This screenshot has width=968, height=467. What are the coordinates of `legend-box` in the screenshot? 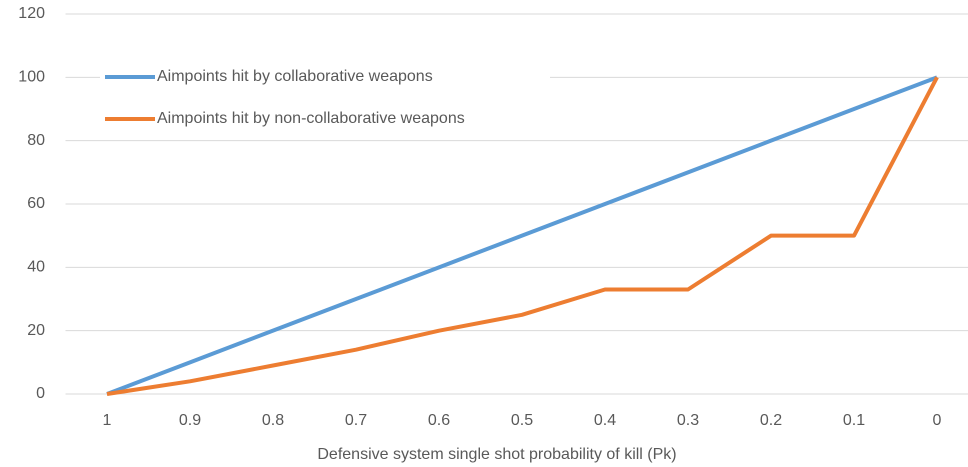 It's located at (325, 100).